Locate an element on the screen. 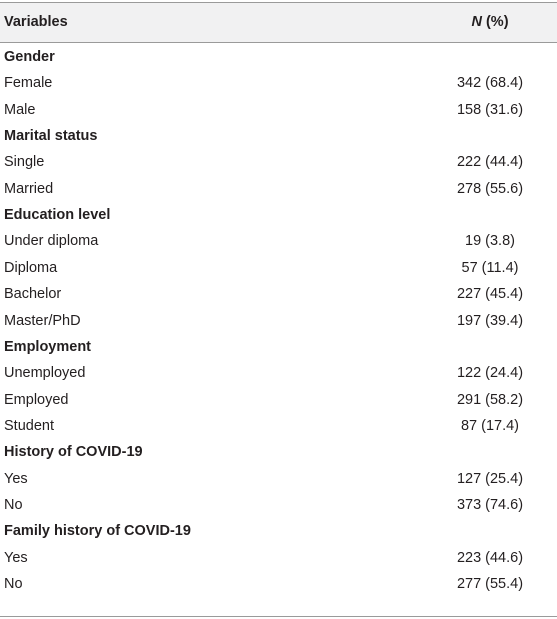 The height and width of the screenshot is (619, 557). row-label: Diploma is located at coordinates (31, 267).